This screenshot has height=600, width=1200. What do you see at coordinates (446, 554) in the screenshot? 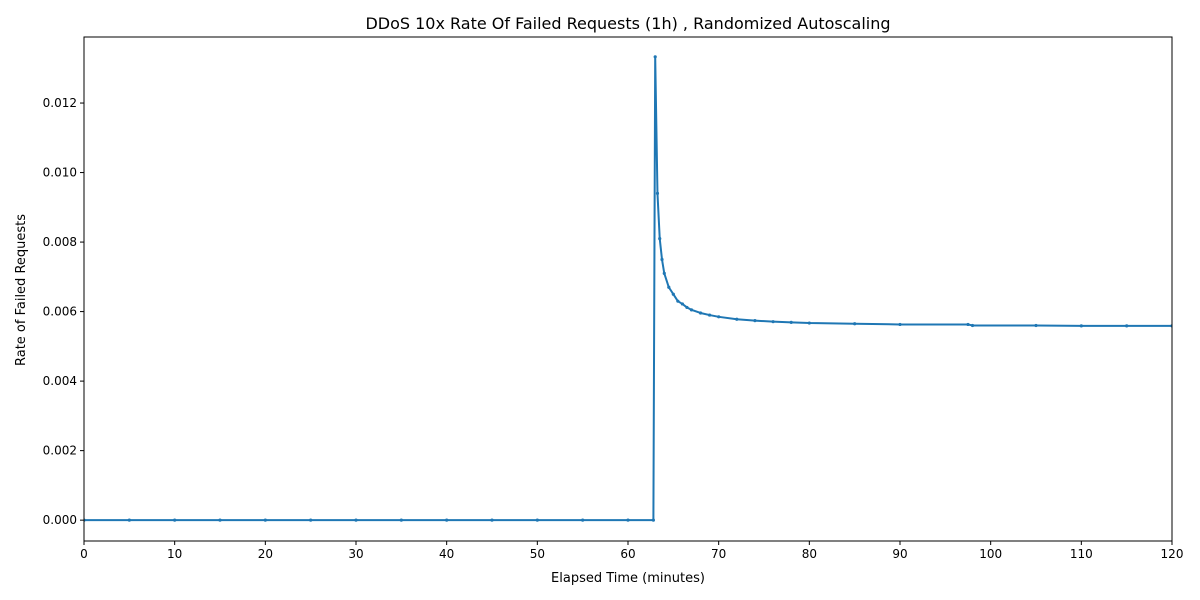
I see `x-tick-label: 40` at bounding box center [446, 554].